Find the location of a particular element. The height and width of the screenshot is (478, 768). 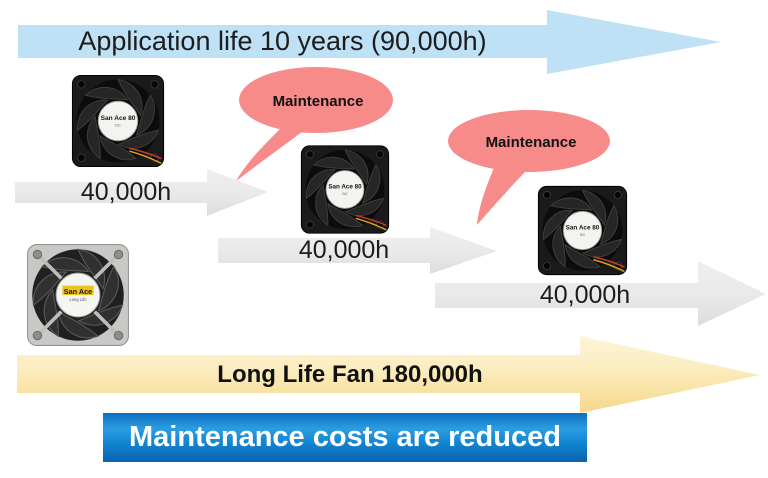

fan-model-text: Long Life is located at coordinates (78, 299).